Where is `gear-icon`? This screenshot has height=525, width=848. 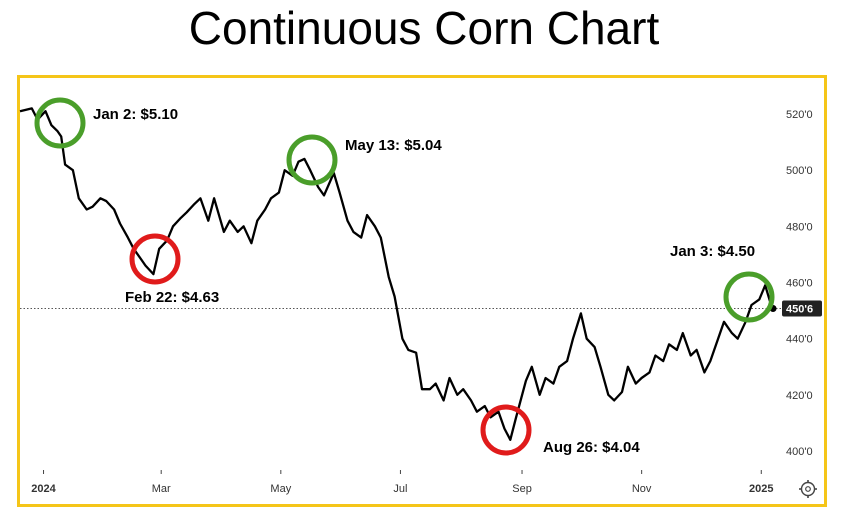
gear-icon is located at coordinates (808, 489).